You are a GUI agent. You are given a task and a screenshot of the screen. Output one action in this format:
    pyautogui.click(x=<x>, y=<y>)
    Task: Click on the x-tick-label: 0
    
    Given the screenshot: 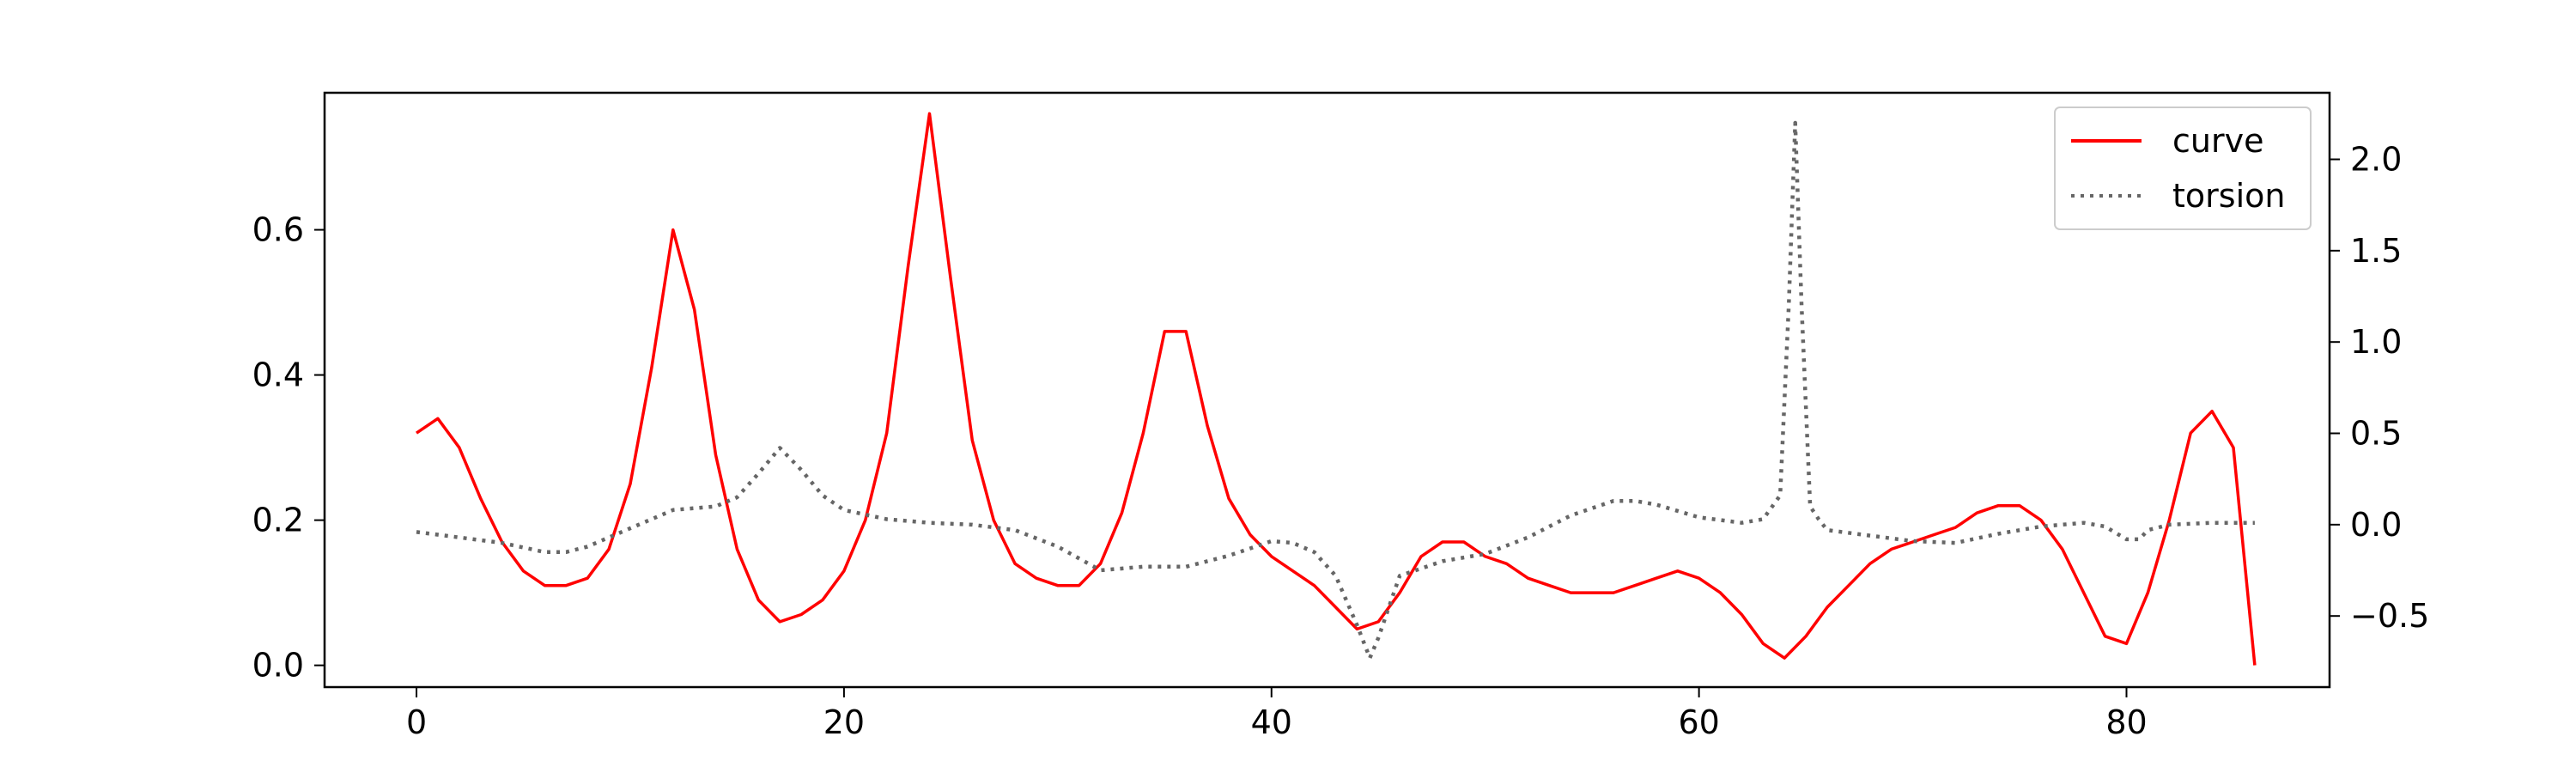 What is the action you would take?
    pyautogui.click(x=417, y=722)
    